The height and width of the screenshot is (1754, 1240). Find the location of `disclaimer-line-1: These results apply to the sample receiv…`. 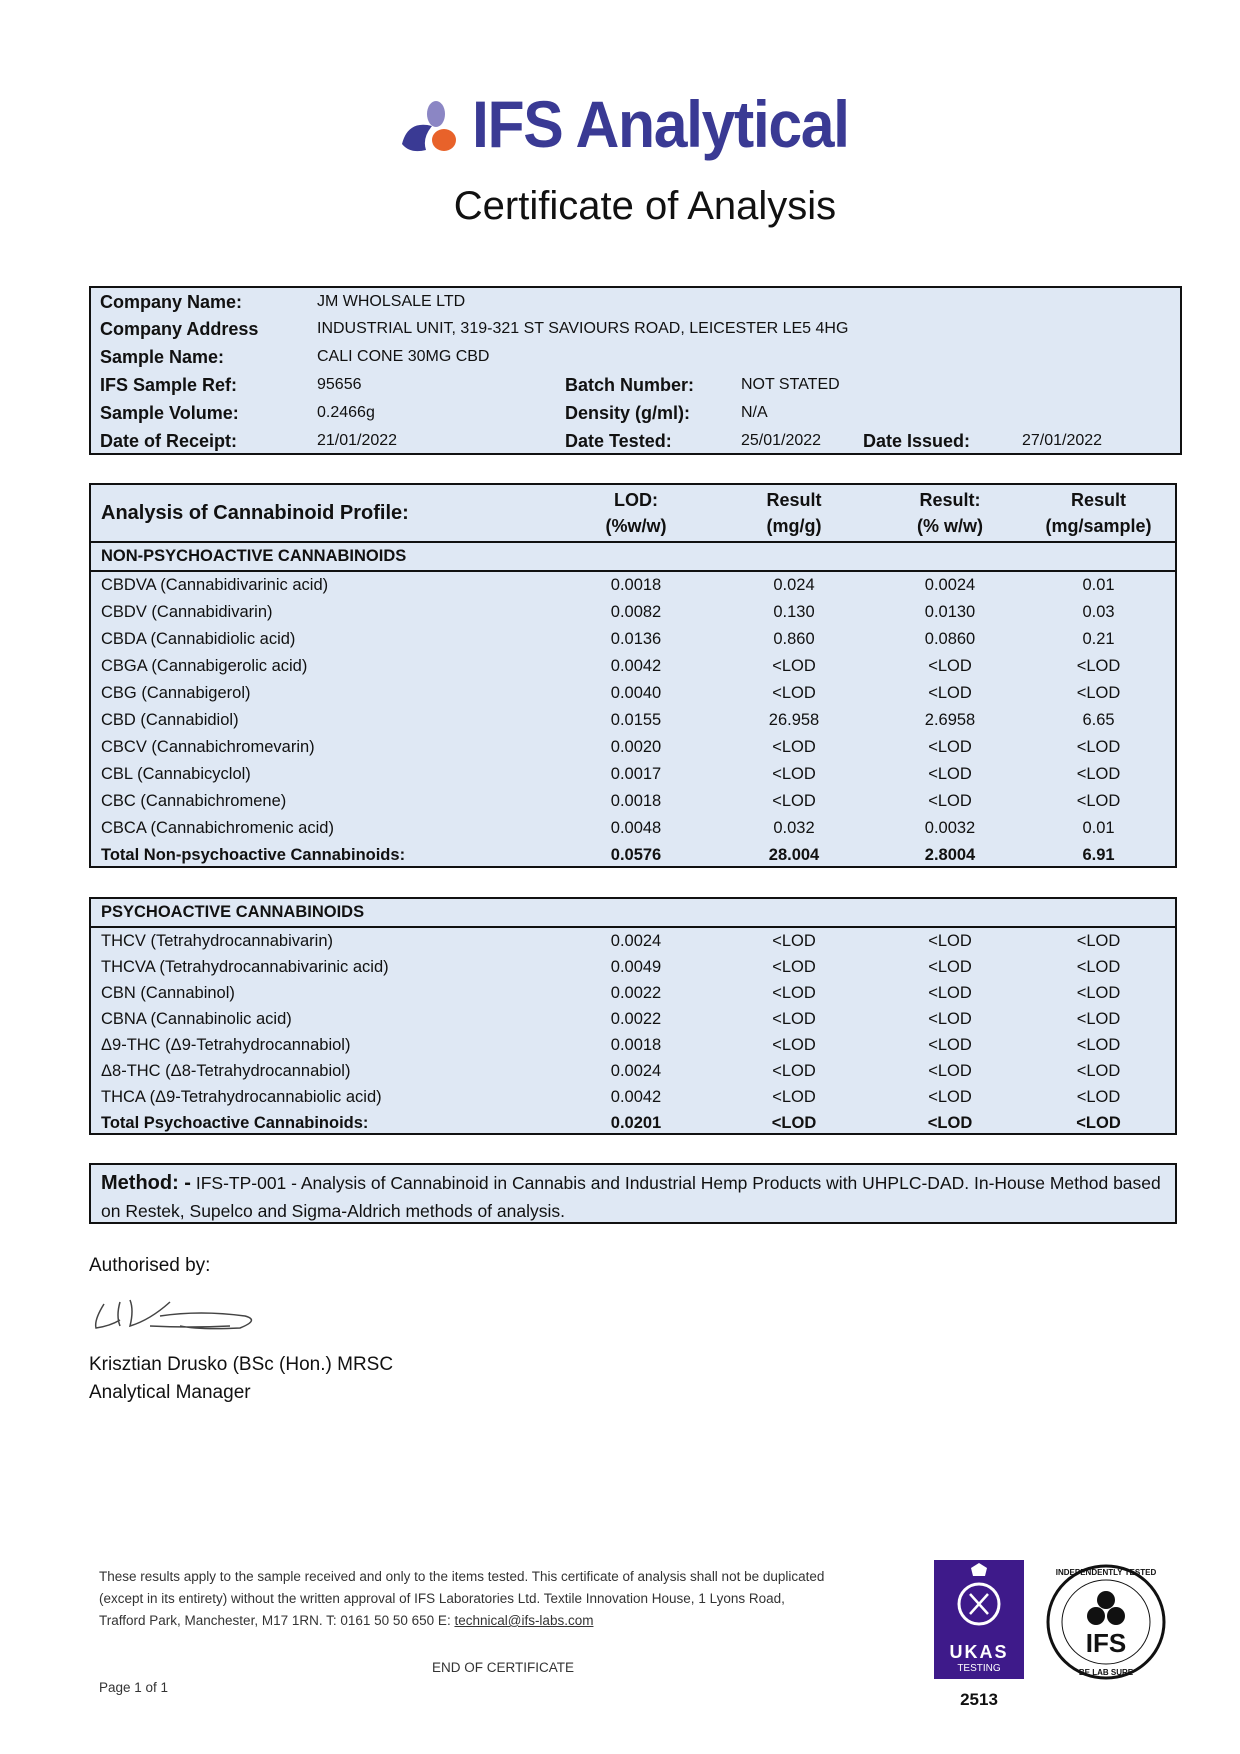

disclaimer-line-1: These results apply to the sample receiv… is located at coordinates (462, 1576).